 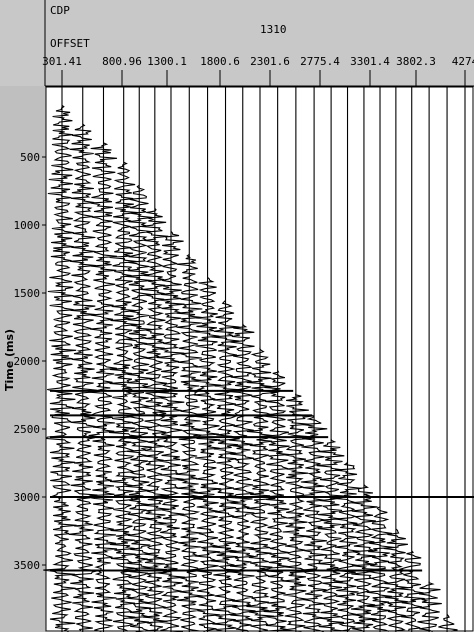 I want to click on x-tick-label: 3301.4, so click(x=370, y=61).